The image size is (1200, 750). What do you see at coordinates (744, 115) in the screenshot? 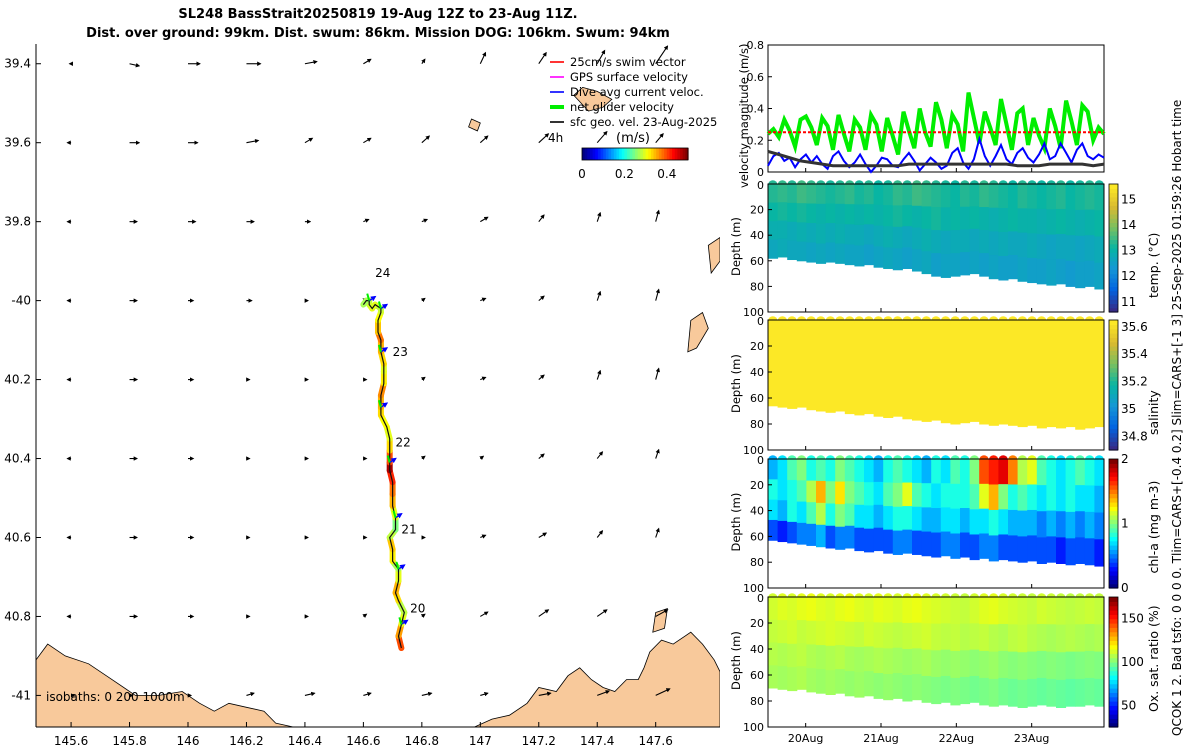
I see `velocity-y-axis-label: velocity magnitude (m/s)` at bounding box center [744, 115].